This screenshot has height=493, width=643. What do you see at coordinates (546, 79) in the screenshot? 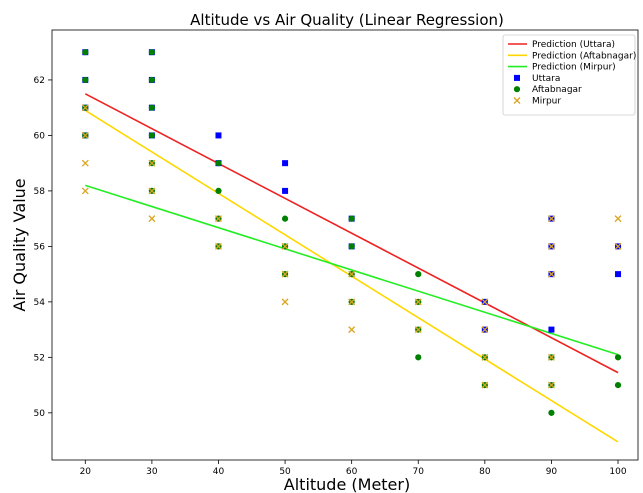
I see `legend-label: Uttara` at bounding box center [546, 79].